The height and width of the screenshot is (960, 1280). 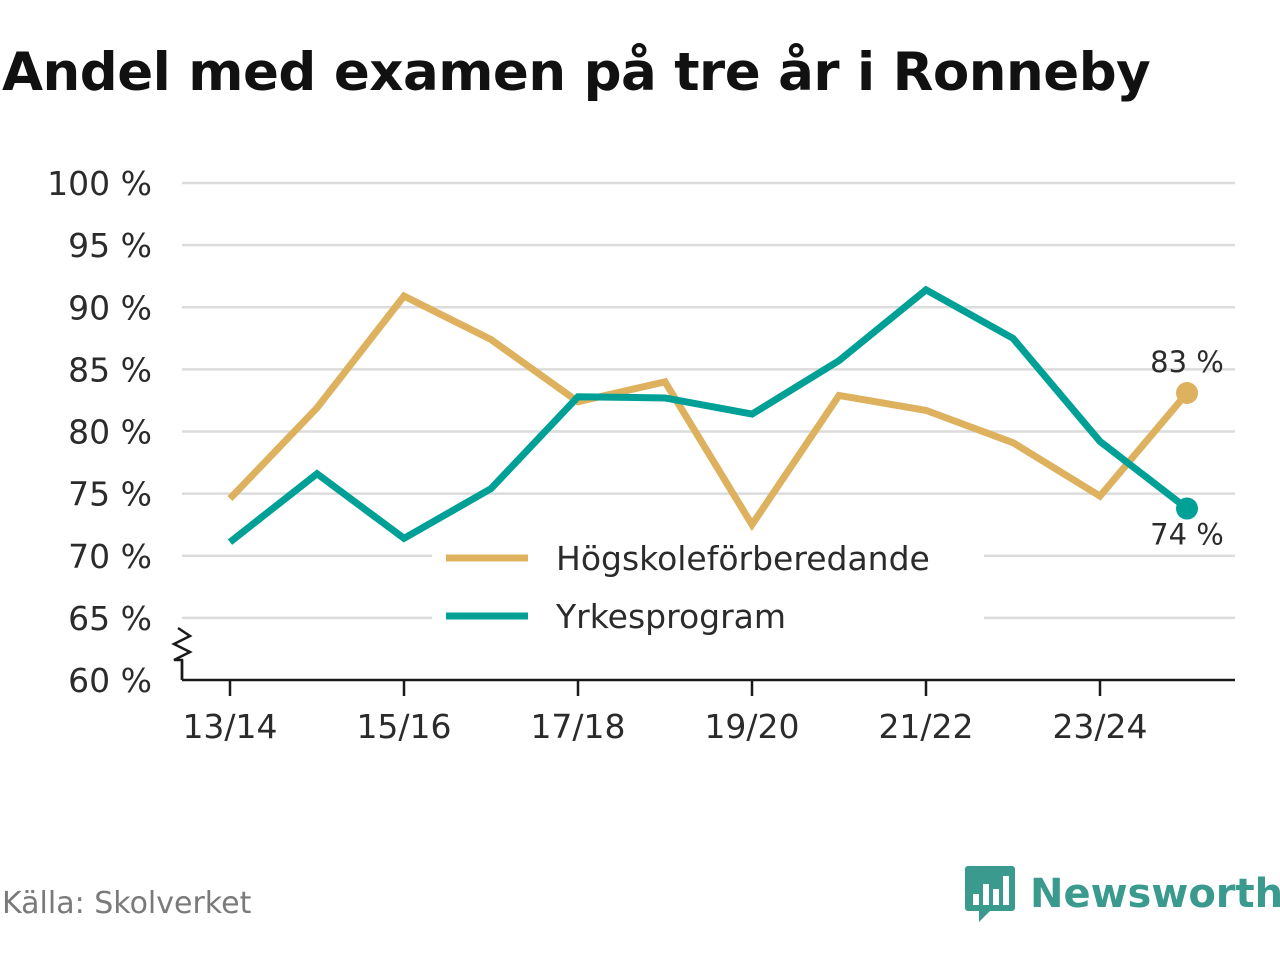 I want to click on end-label-2: 74 %, so click(x=1187, y=535).